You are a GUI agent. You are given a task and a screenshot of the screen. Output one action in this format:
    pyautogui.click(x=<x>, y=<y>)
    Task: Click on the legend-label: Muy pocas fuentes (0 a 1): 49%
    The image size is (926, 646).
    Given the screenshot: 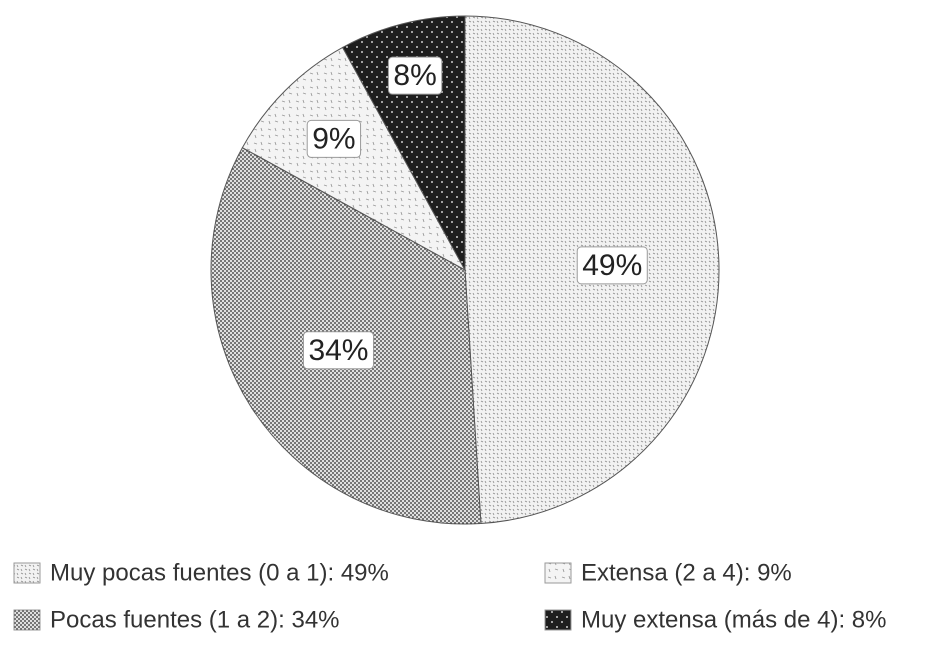 What is the action you would take?
    pyautogui.click(x=219, y=573)
    